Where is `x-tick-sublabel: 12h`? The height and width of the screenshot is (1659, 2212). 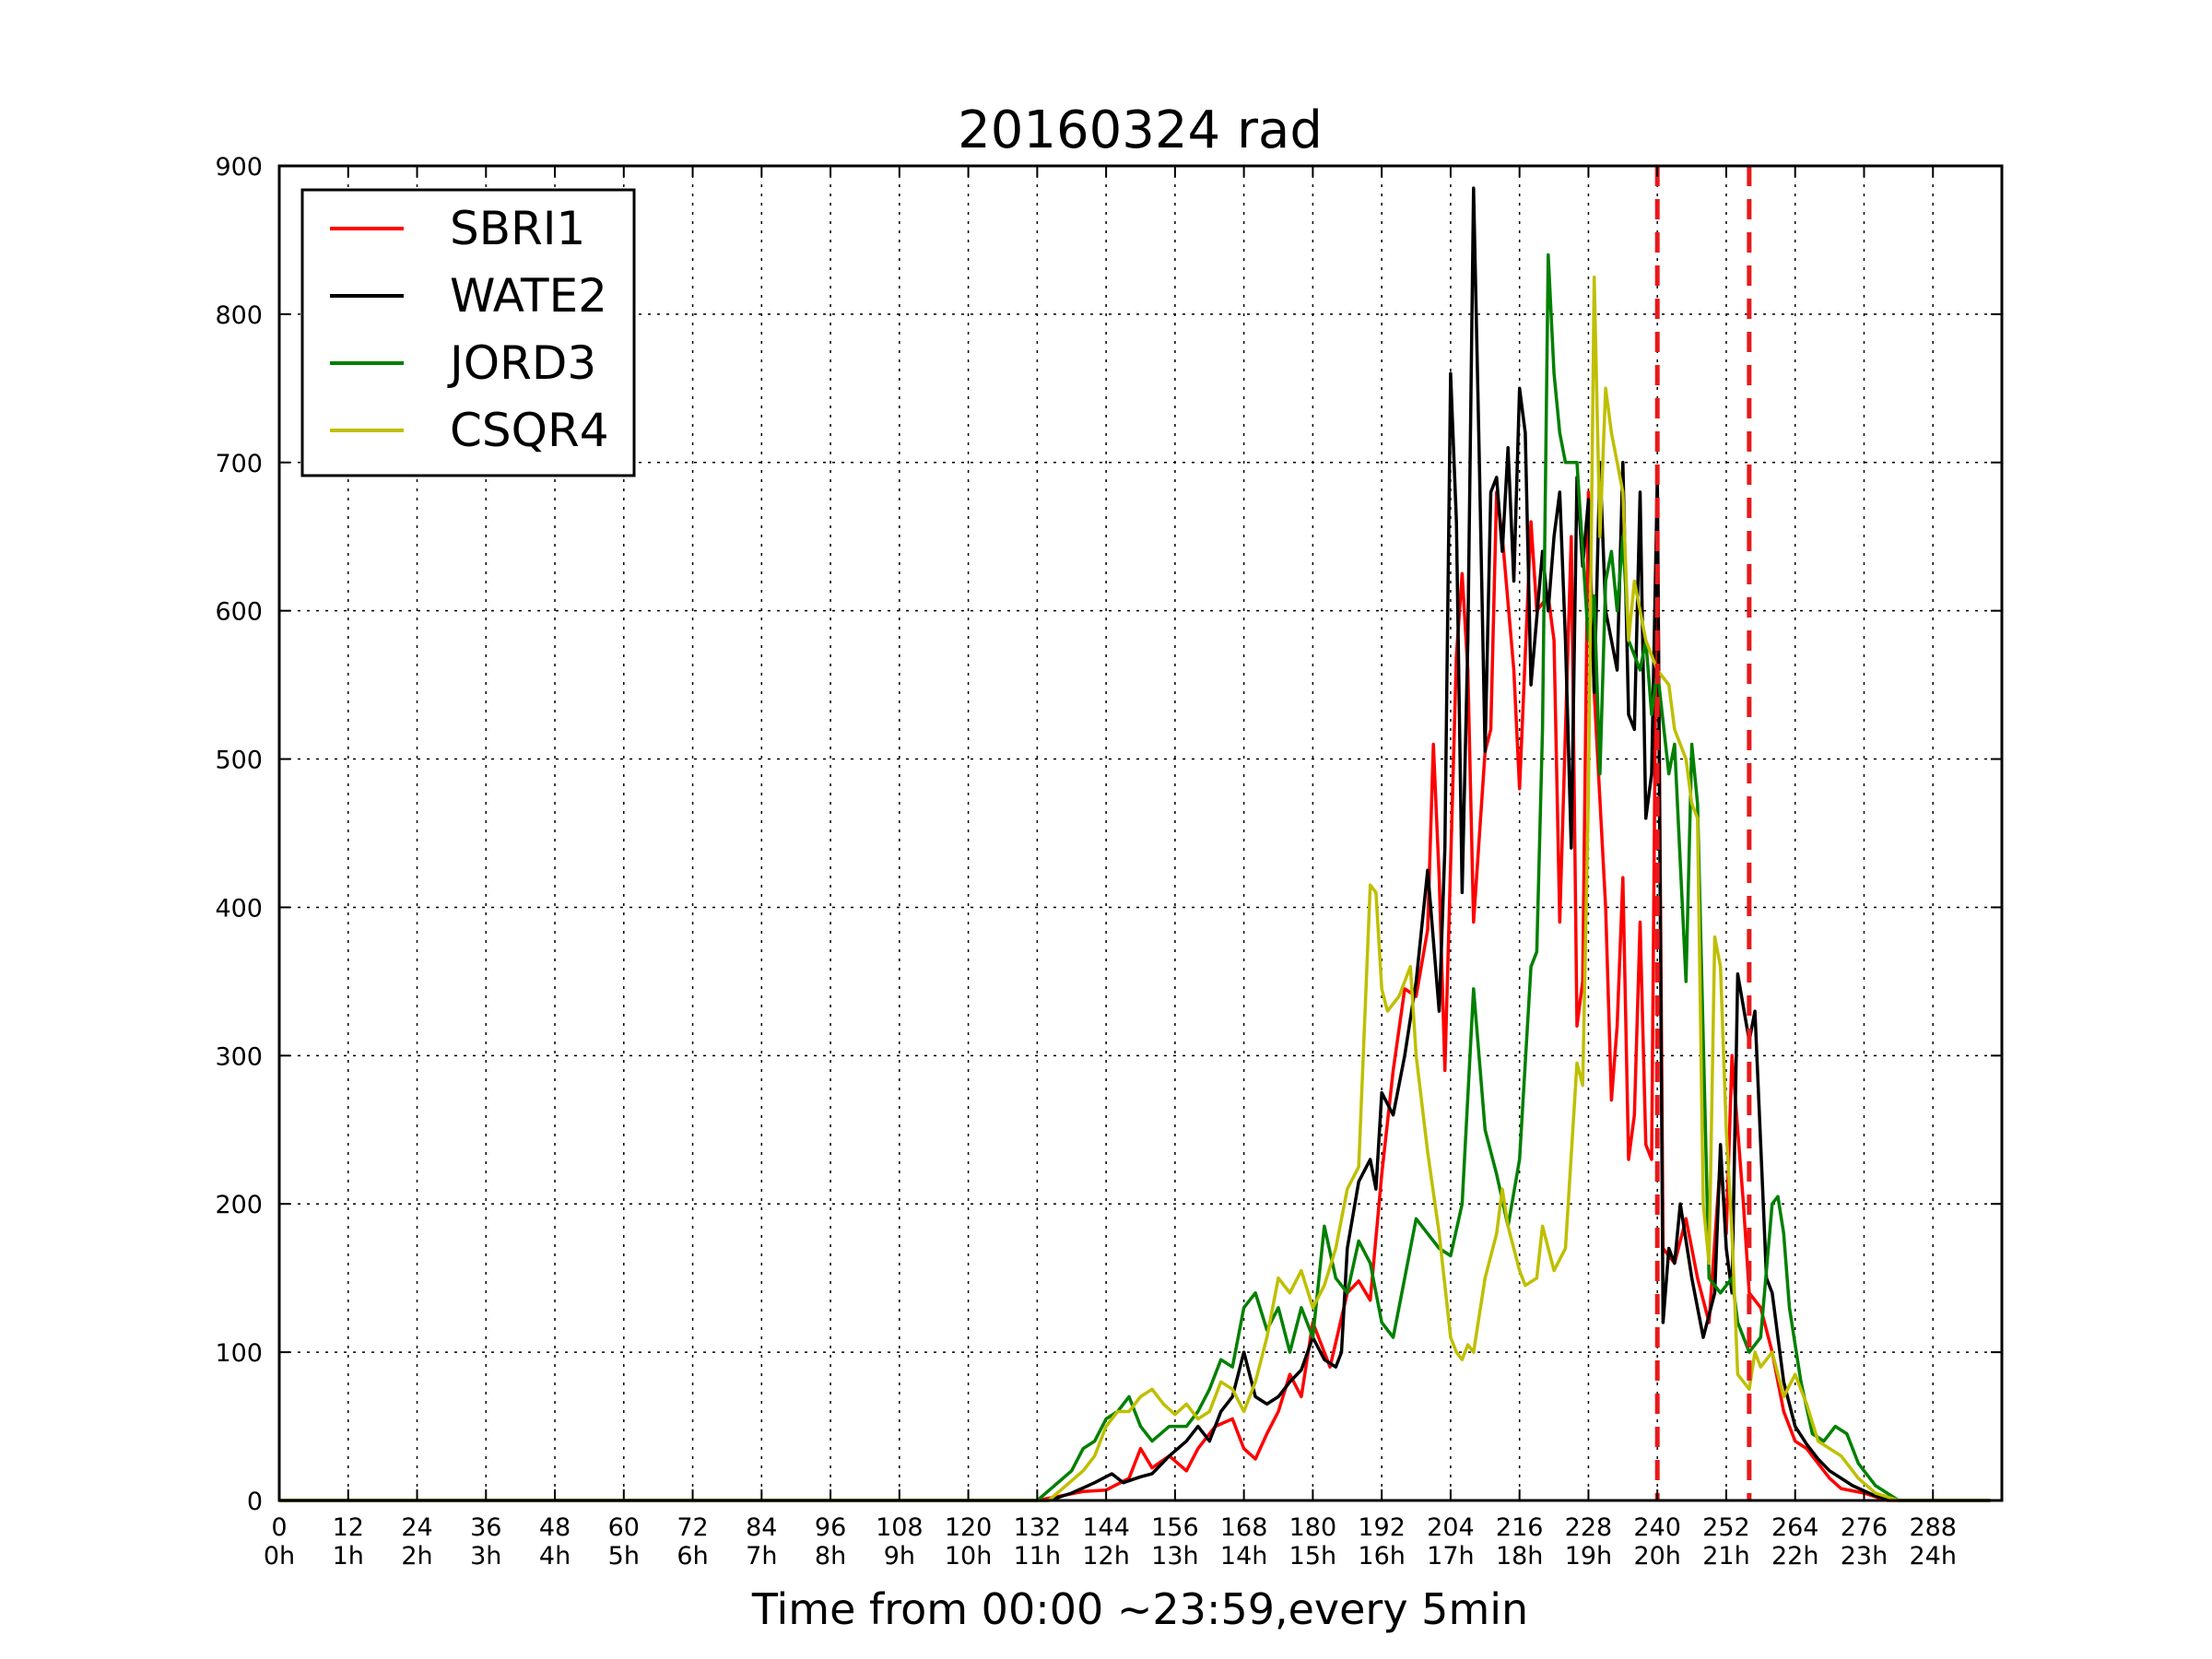
x-tick-sublabel: 12h is located at coordinates (1105, 1556).